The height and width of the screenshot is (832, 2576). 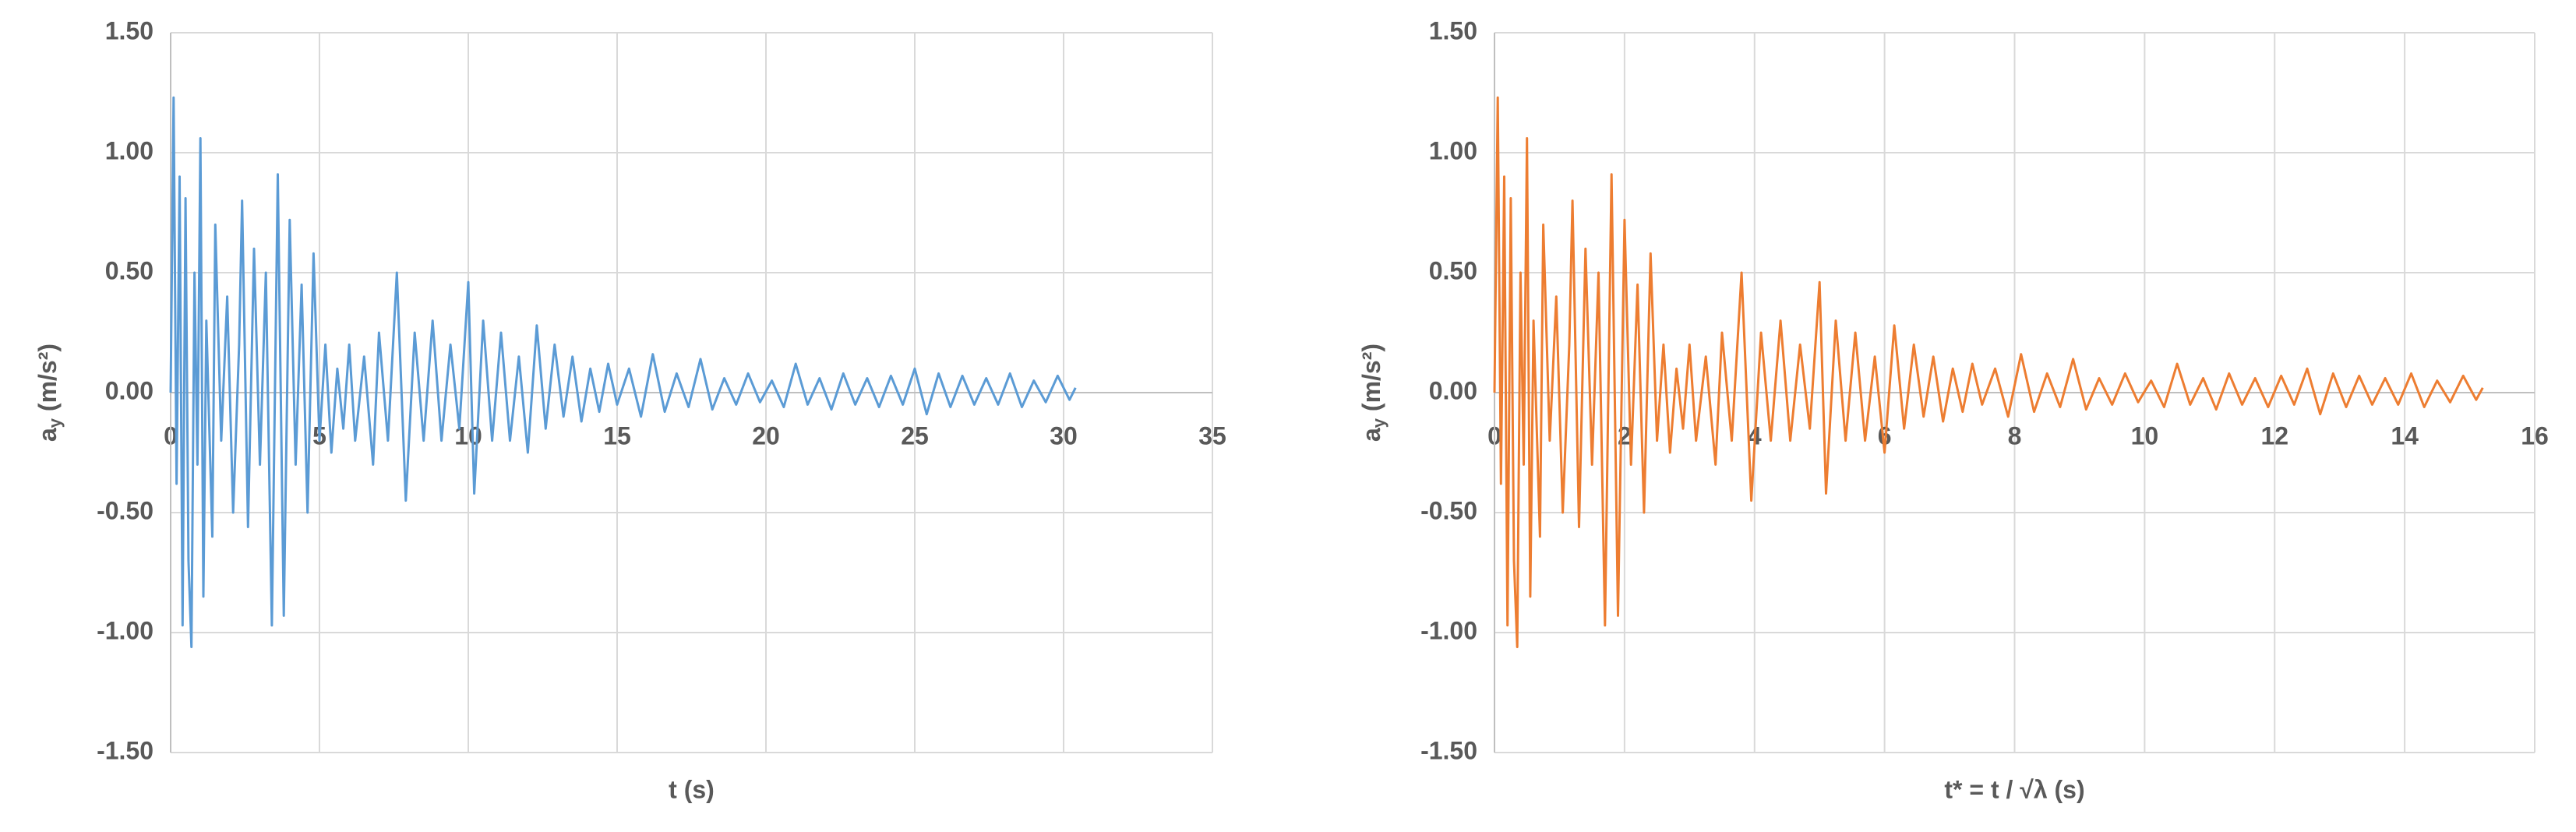 I want to click on x-tick-label: 12, so click(x=2274, y=435).